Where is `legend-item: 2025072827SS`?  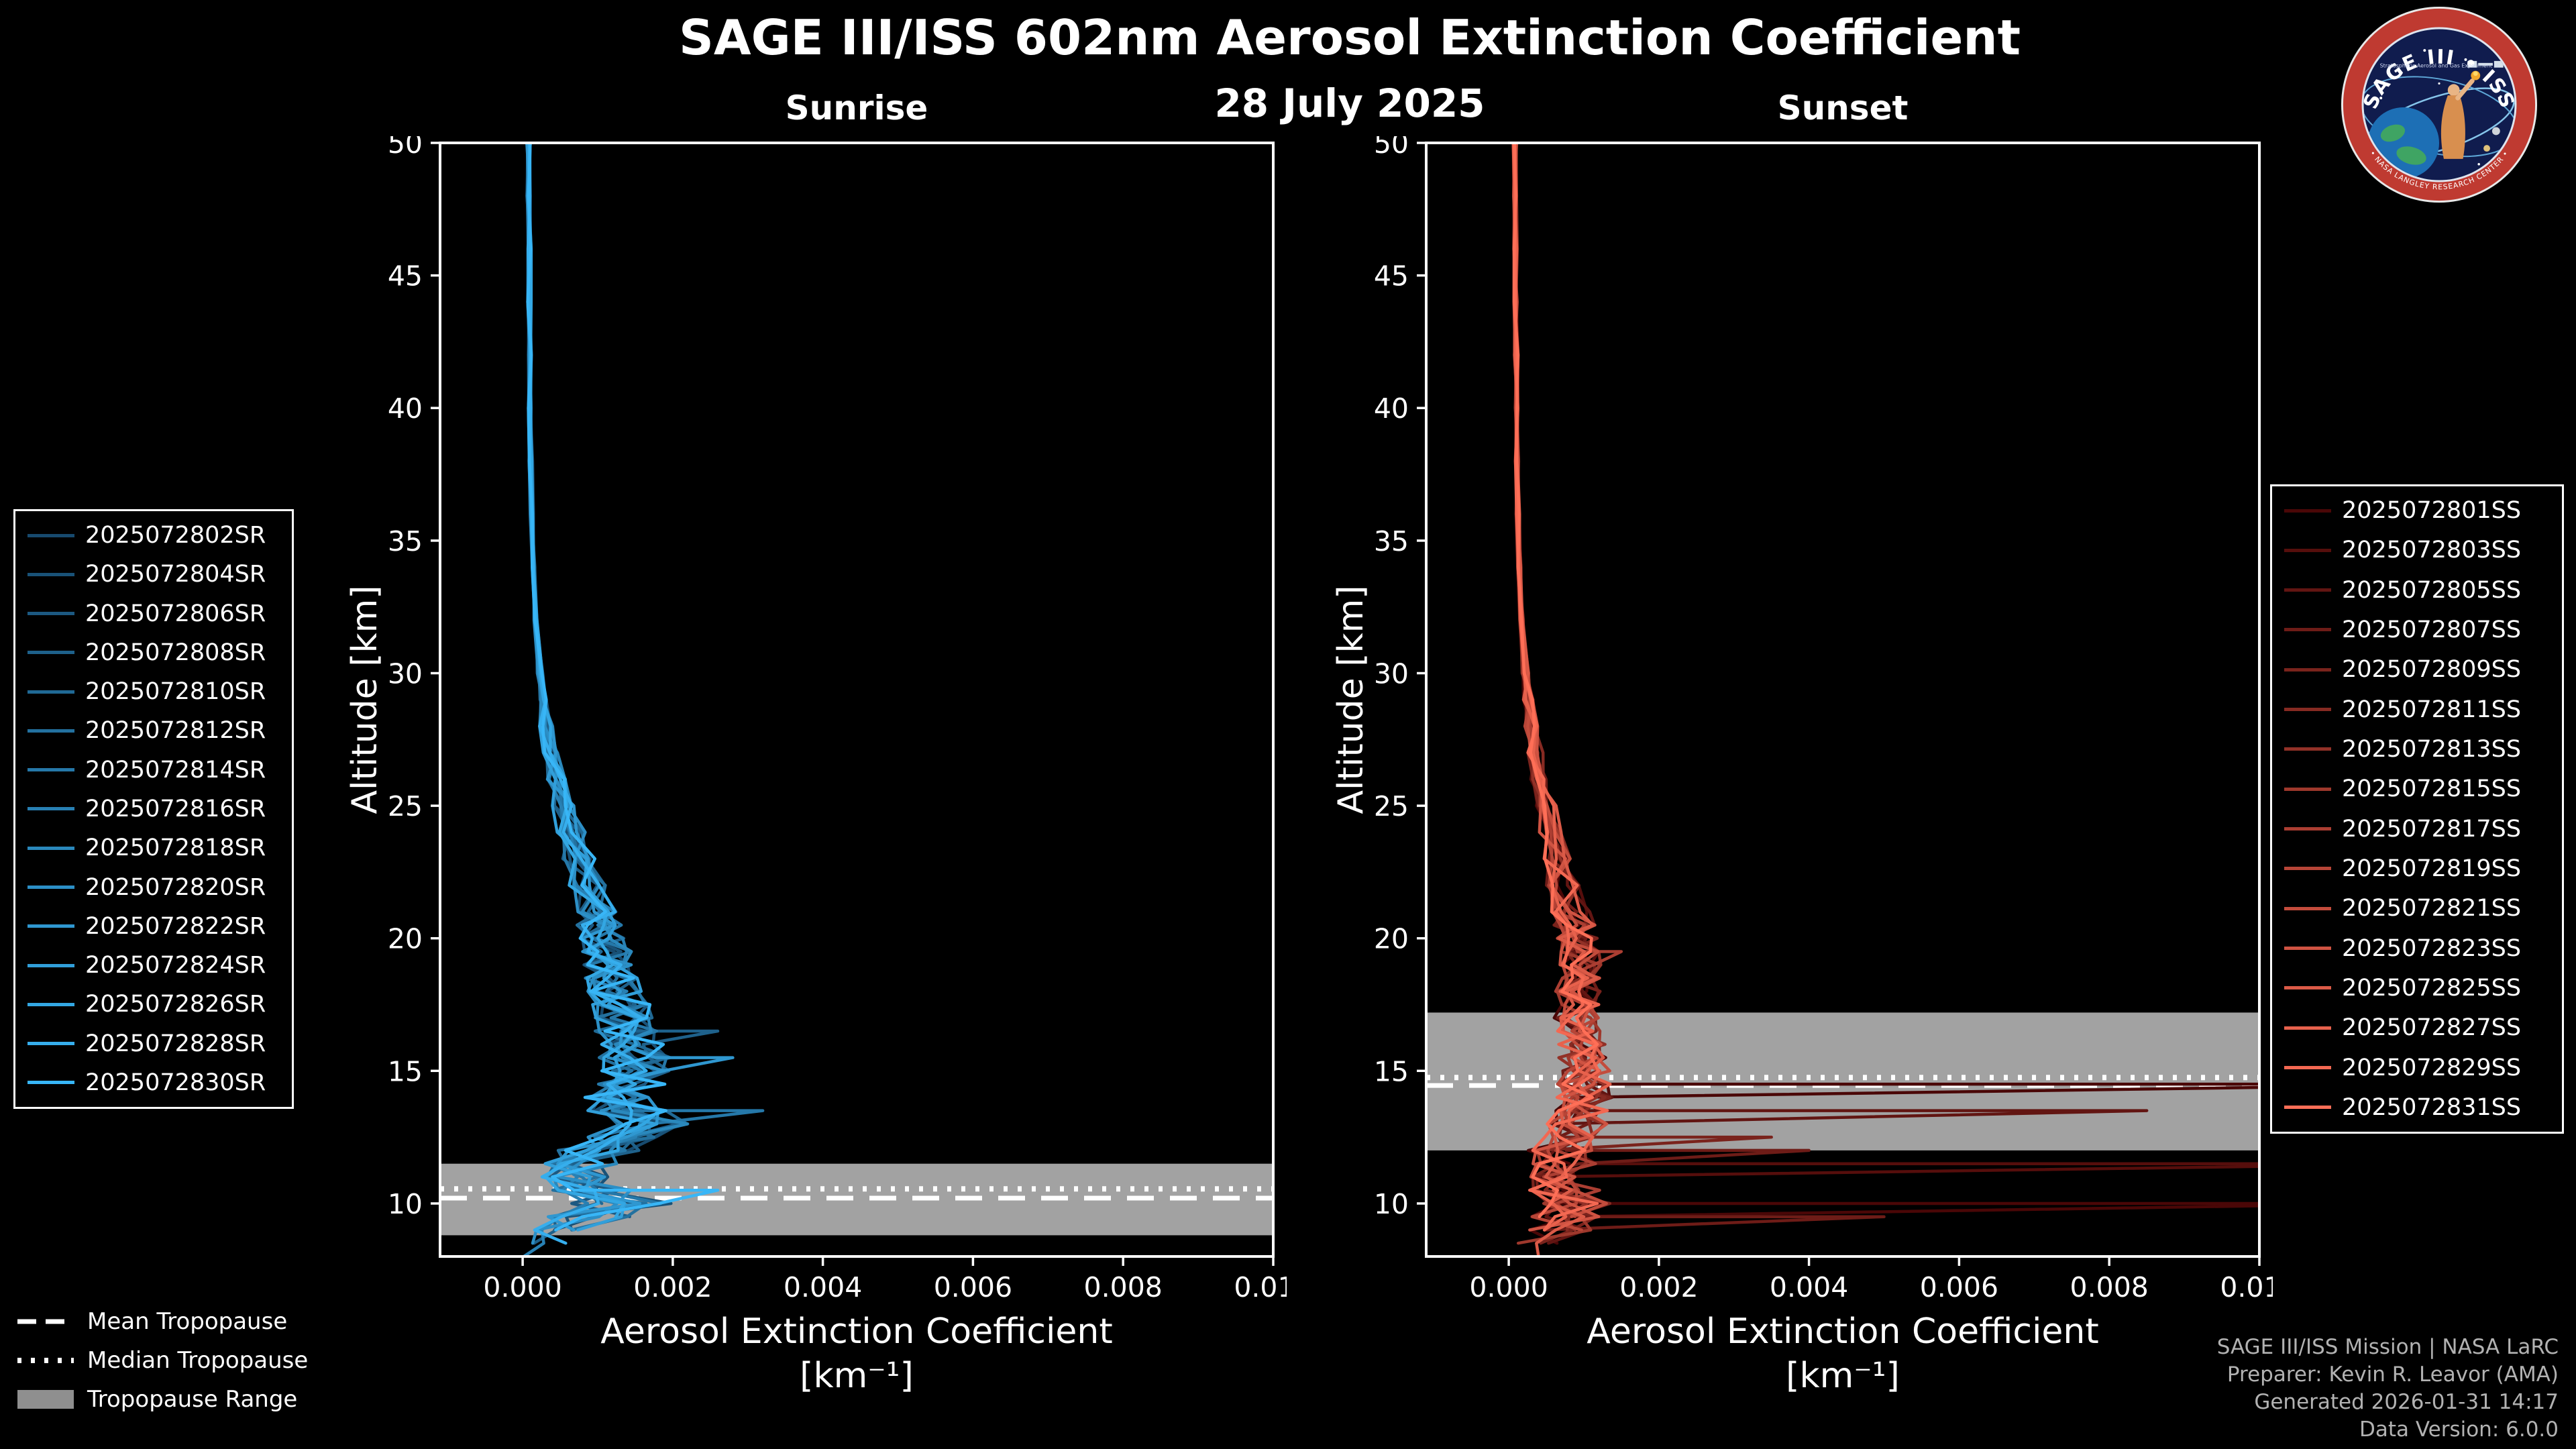 legend-item: 2025072827SS is located at coordinates (2417, 1027).